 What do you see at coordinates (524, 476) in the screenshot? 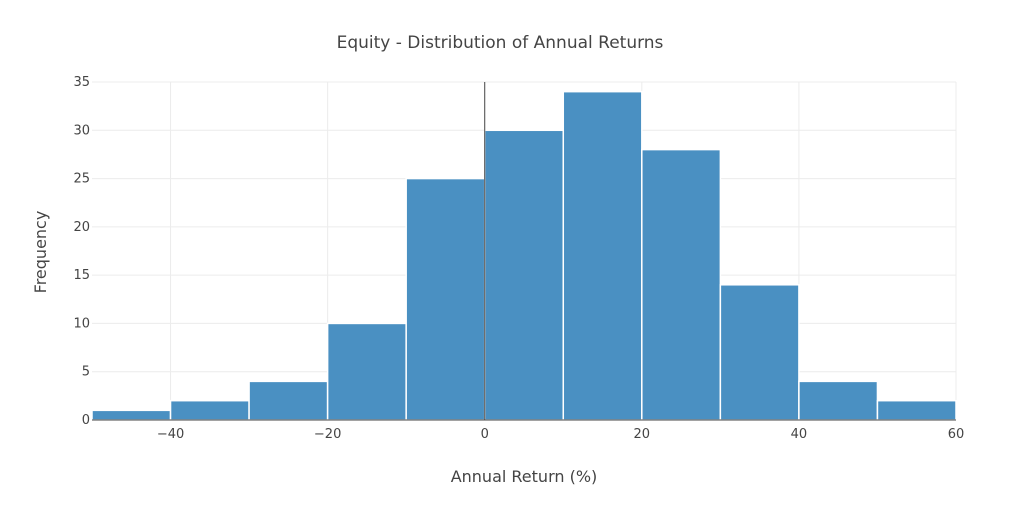
I see `x-axis-label: Annual Return (%)` at bounding box center [524, 476].